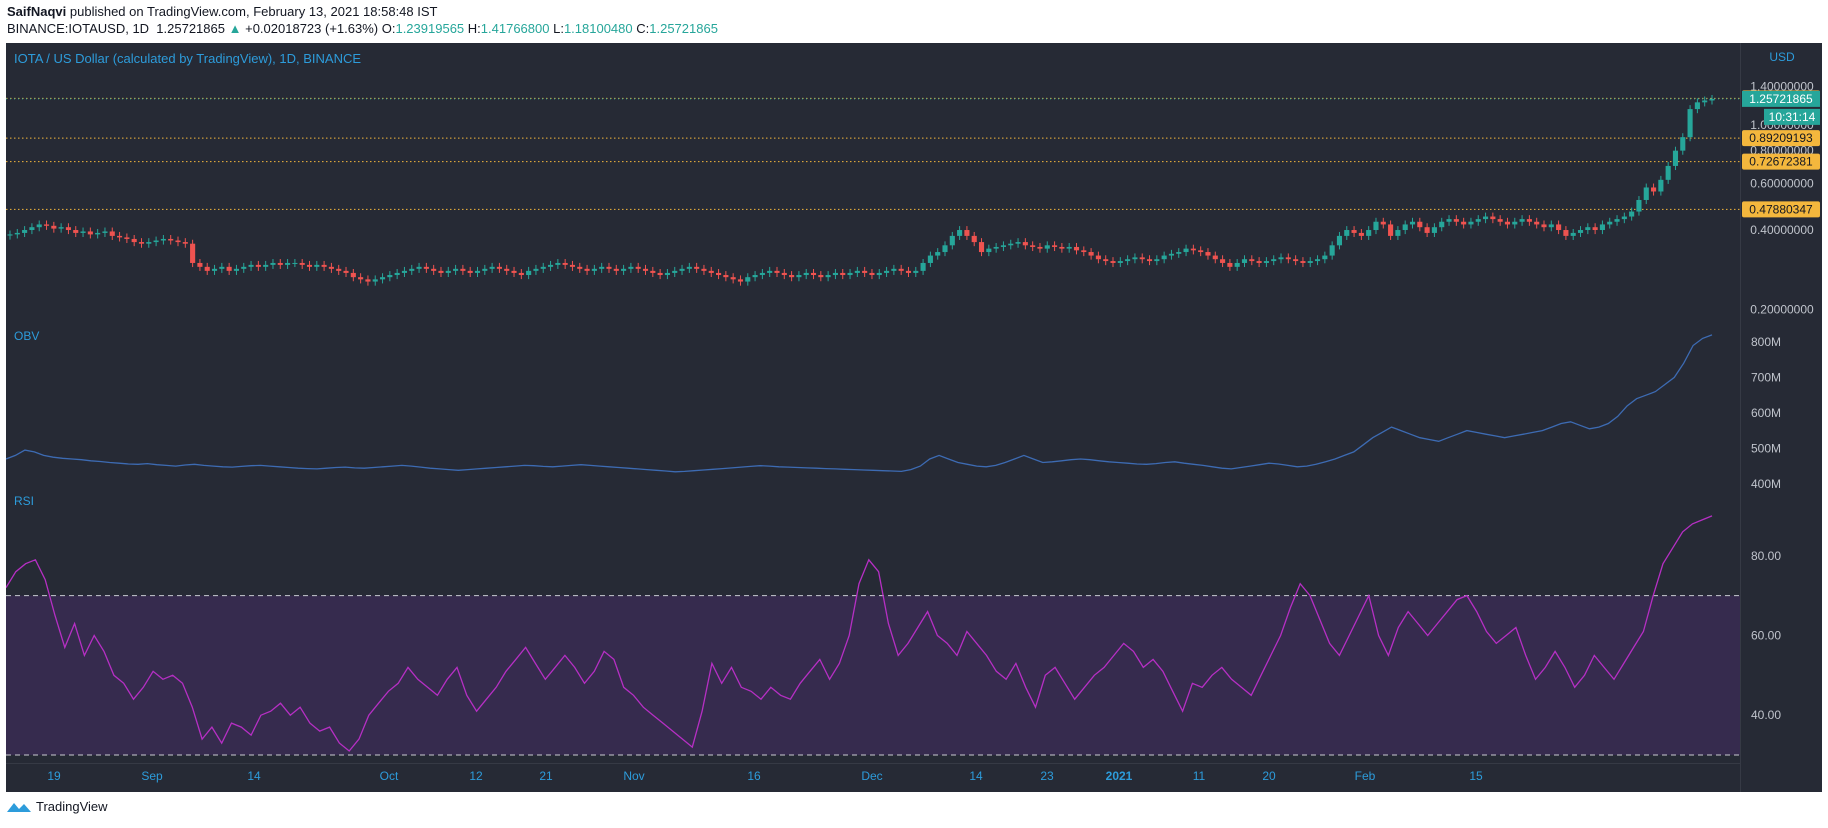 This screenshot has height=828, width=1828. I want to click on obv-tick-label: 400M, so click(1766, 484).